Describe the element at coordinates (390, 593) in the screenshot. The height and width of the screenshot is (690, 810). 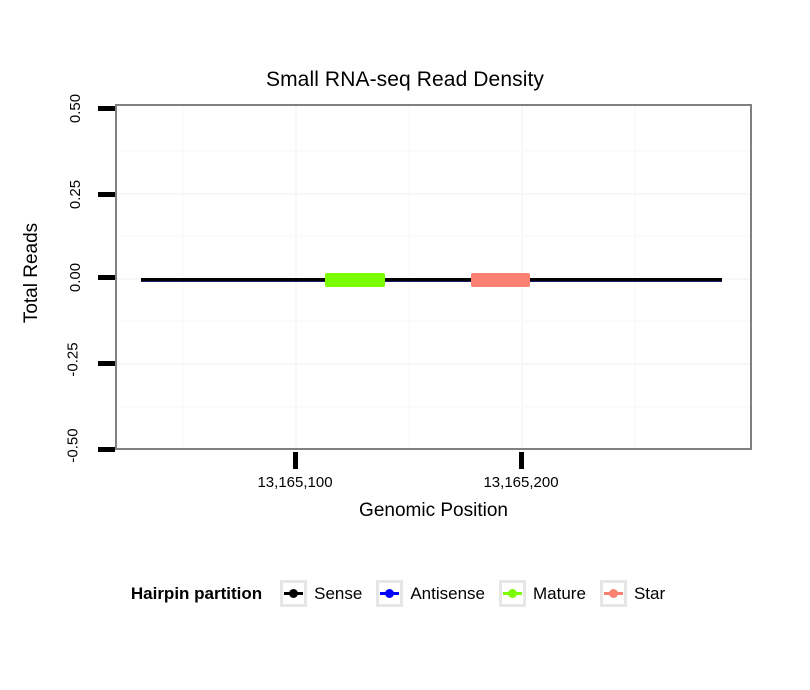
I see `legend-key-antisense-icon` at that location.